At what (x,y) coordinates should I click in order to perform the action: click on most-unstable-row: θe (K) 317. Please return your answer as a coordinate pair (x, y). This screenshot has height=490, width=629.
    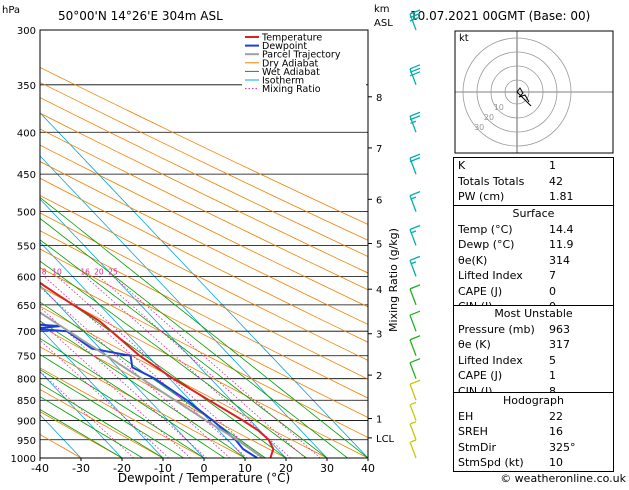
    Looking at the image, I should click on (533, 345).